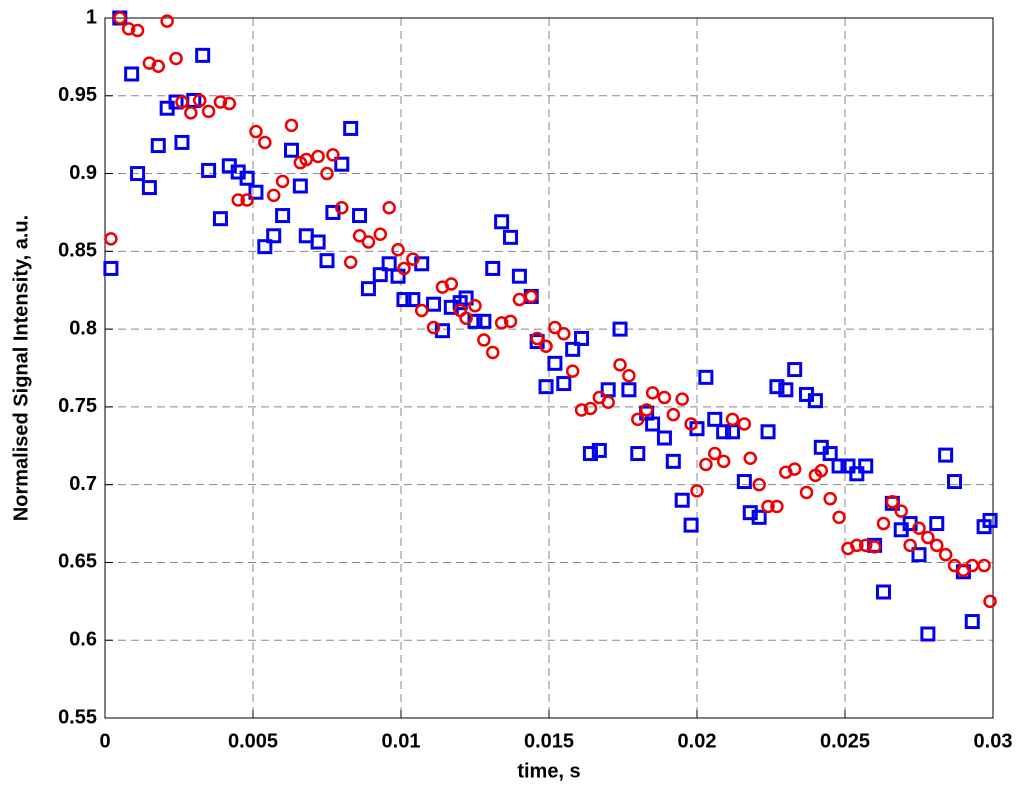 The height and width of the screenshot is (792, 1024). What do you see at coordinates (77, 251) in the screenshot?
I see `y-tick-label: 0.85` at bounding box center [77, 251].